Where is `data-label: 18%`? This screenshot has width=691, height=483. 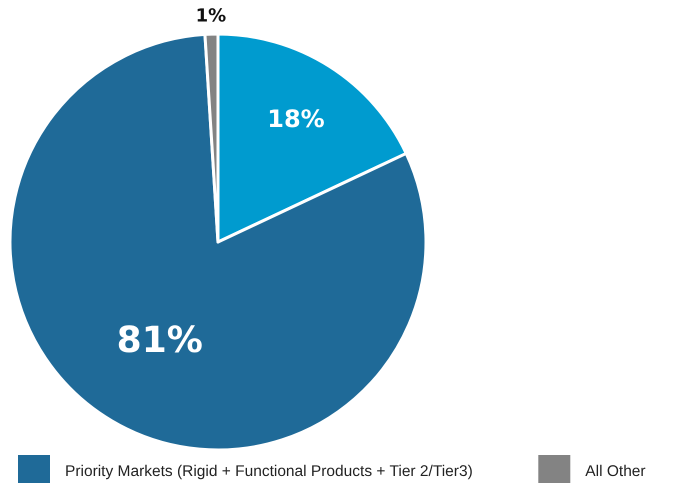
data-label: 18% is located at coordinates (296, 119).